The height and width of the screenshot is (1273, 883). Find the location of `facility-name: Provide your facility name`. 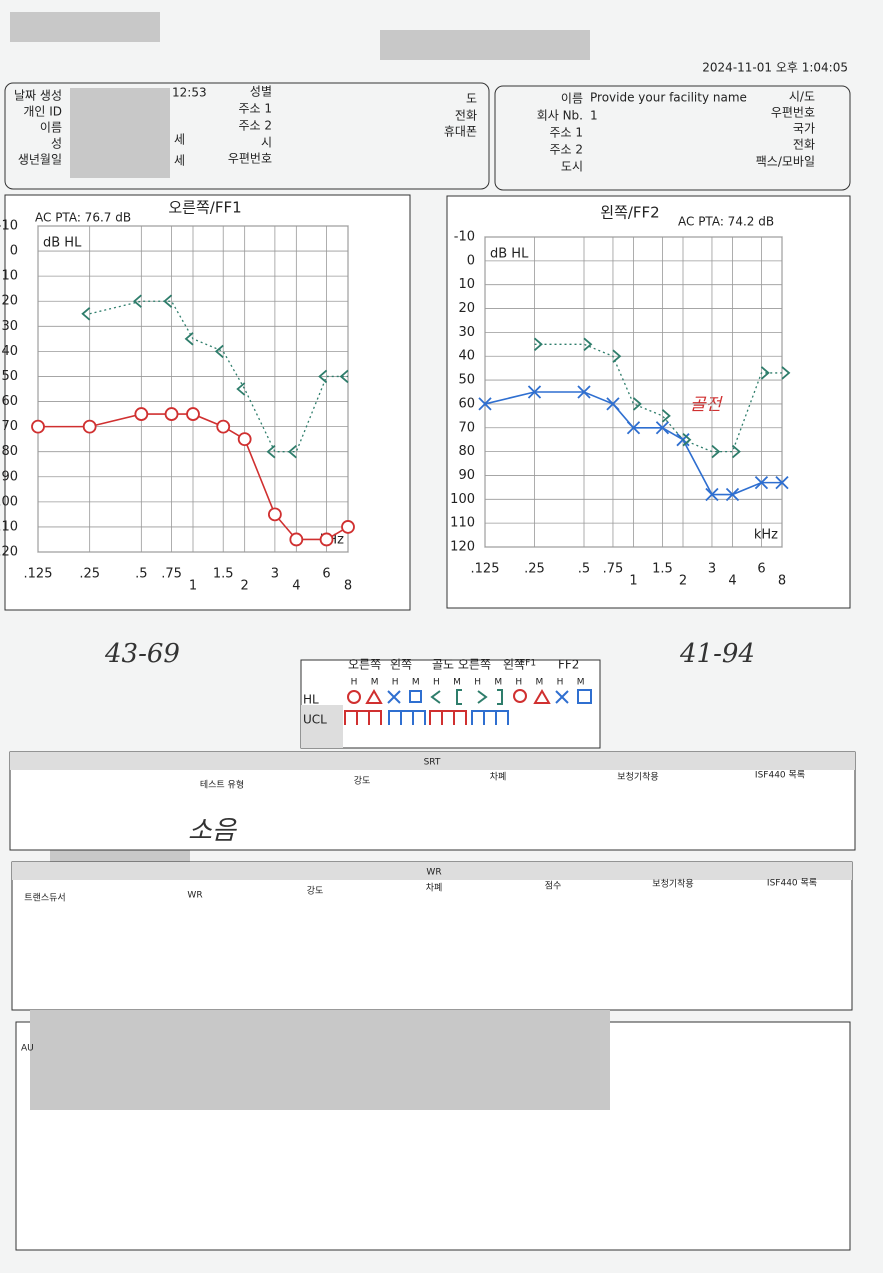

facility-name: Provide your facility name is located at coordinates (668, 98).